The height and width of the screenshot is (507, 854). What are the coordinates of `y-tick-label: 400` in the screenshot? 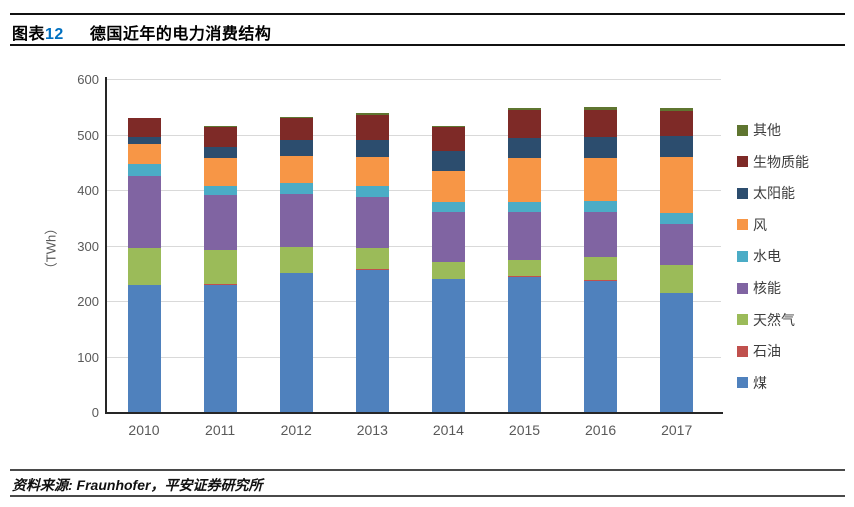 It's located at (88, 190).